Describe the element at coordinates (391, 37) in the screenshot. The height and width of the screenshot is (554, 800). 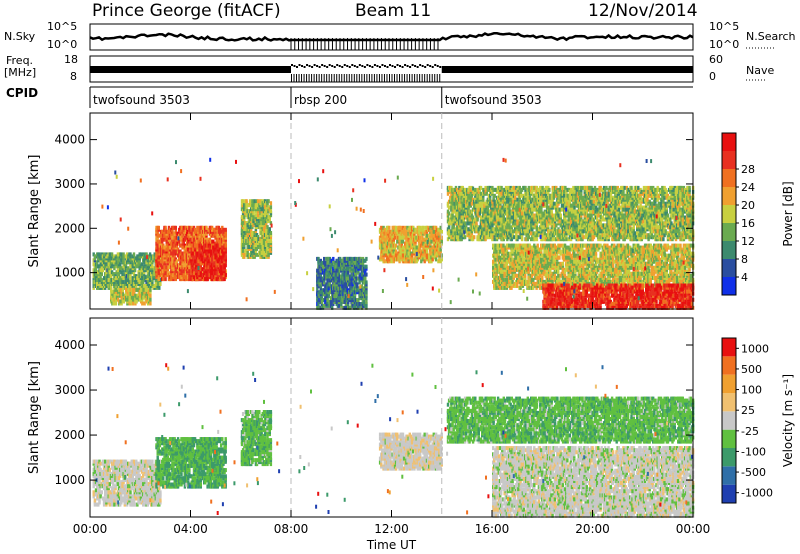
I see `nsky-trace` at that location.